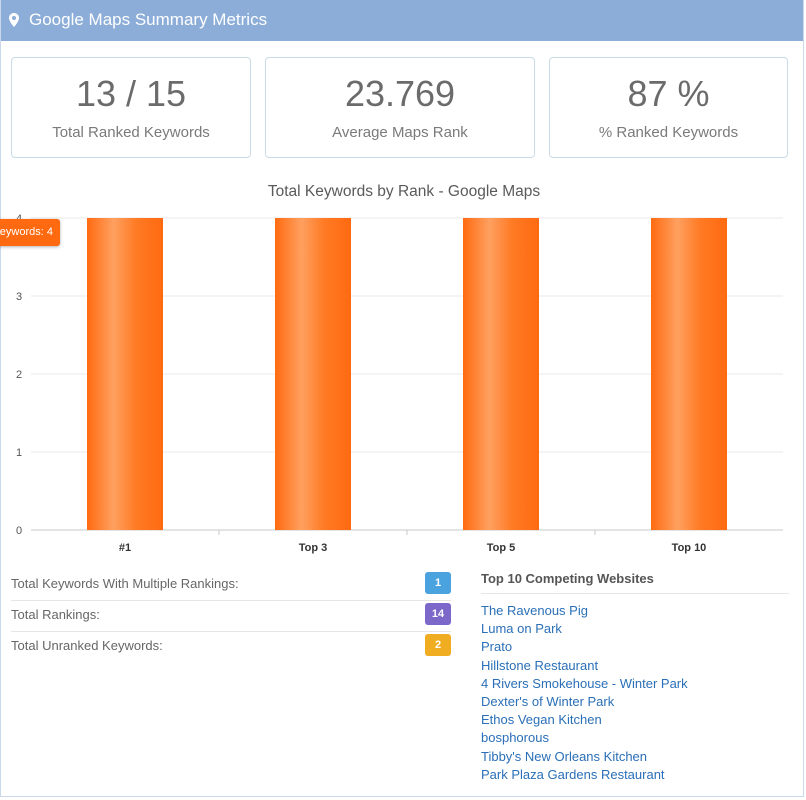  I want to click on competitor-link: Luma on Park, so click(521, 629).